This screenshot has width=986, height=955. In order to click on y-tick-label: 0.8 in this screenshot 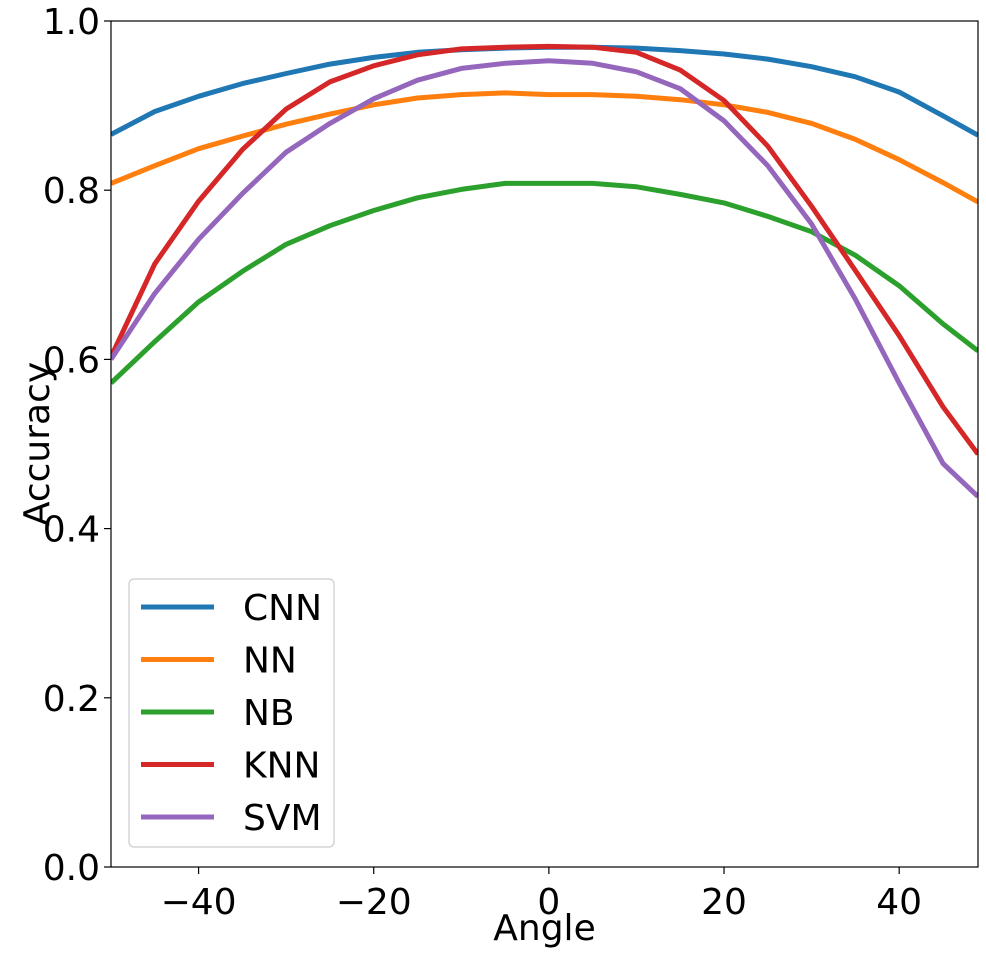, I will do `click(71, 191)`.